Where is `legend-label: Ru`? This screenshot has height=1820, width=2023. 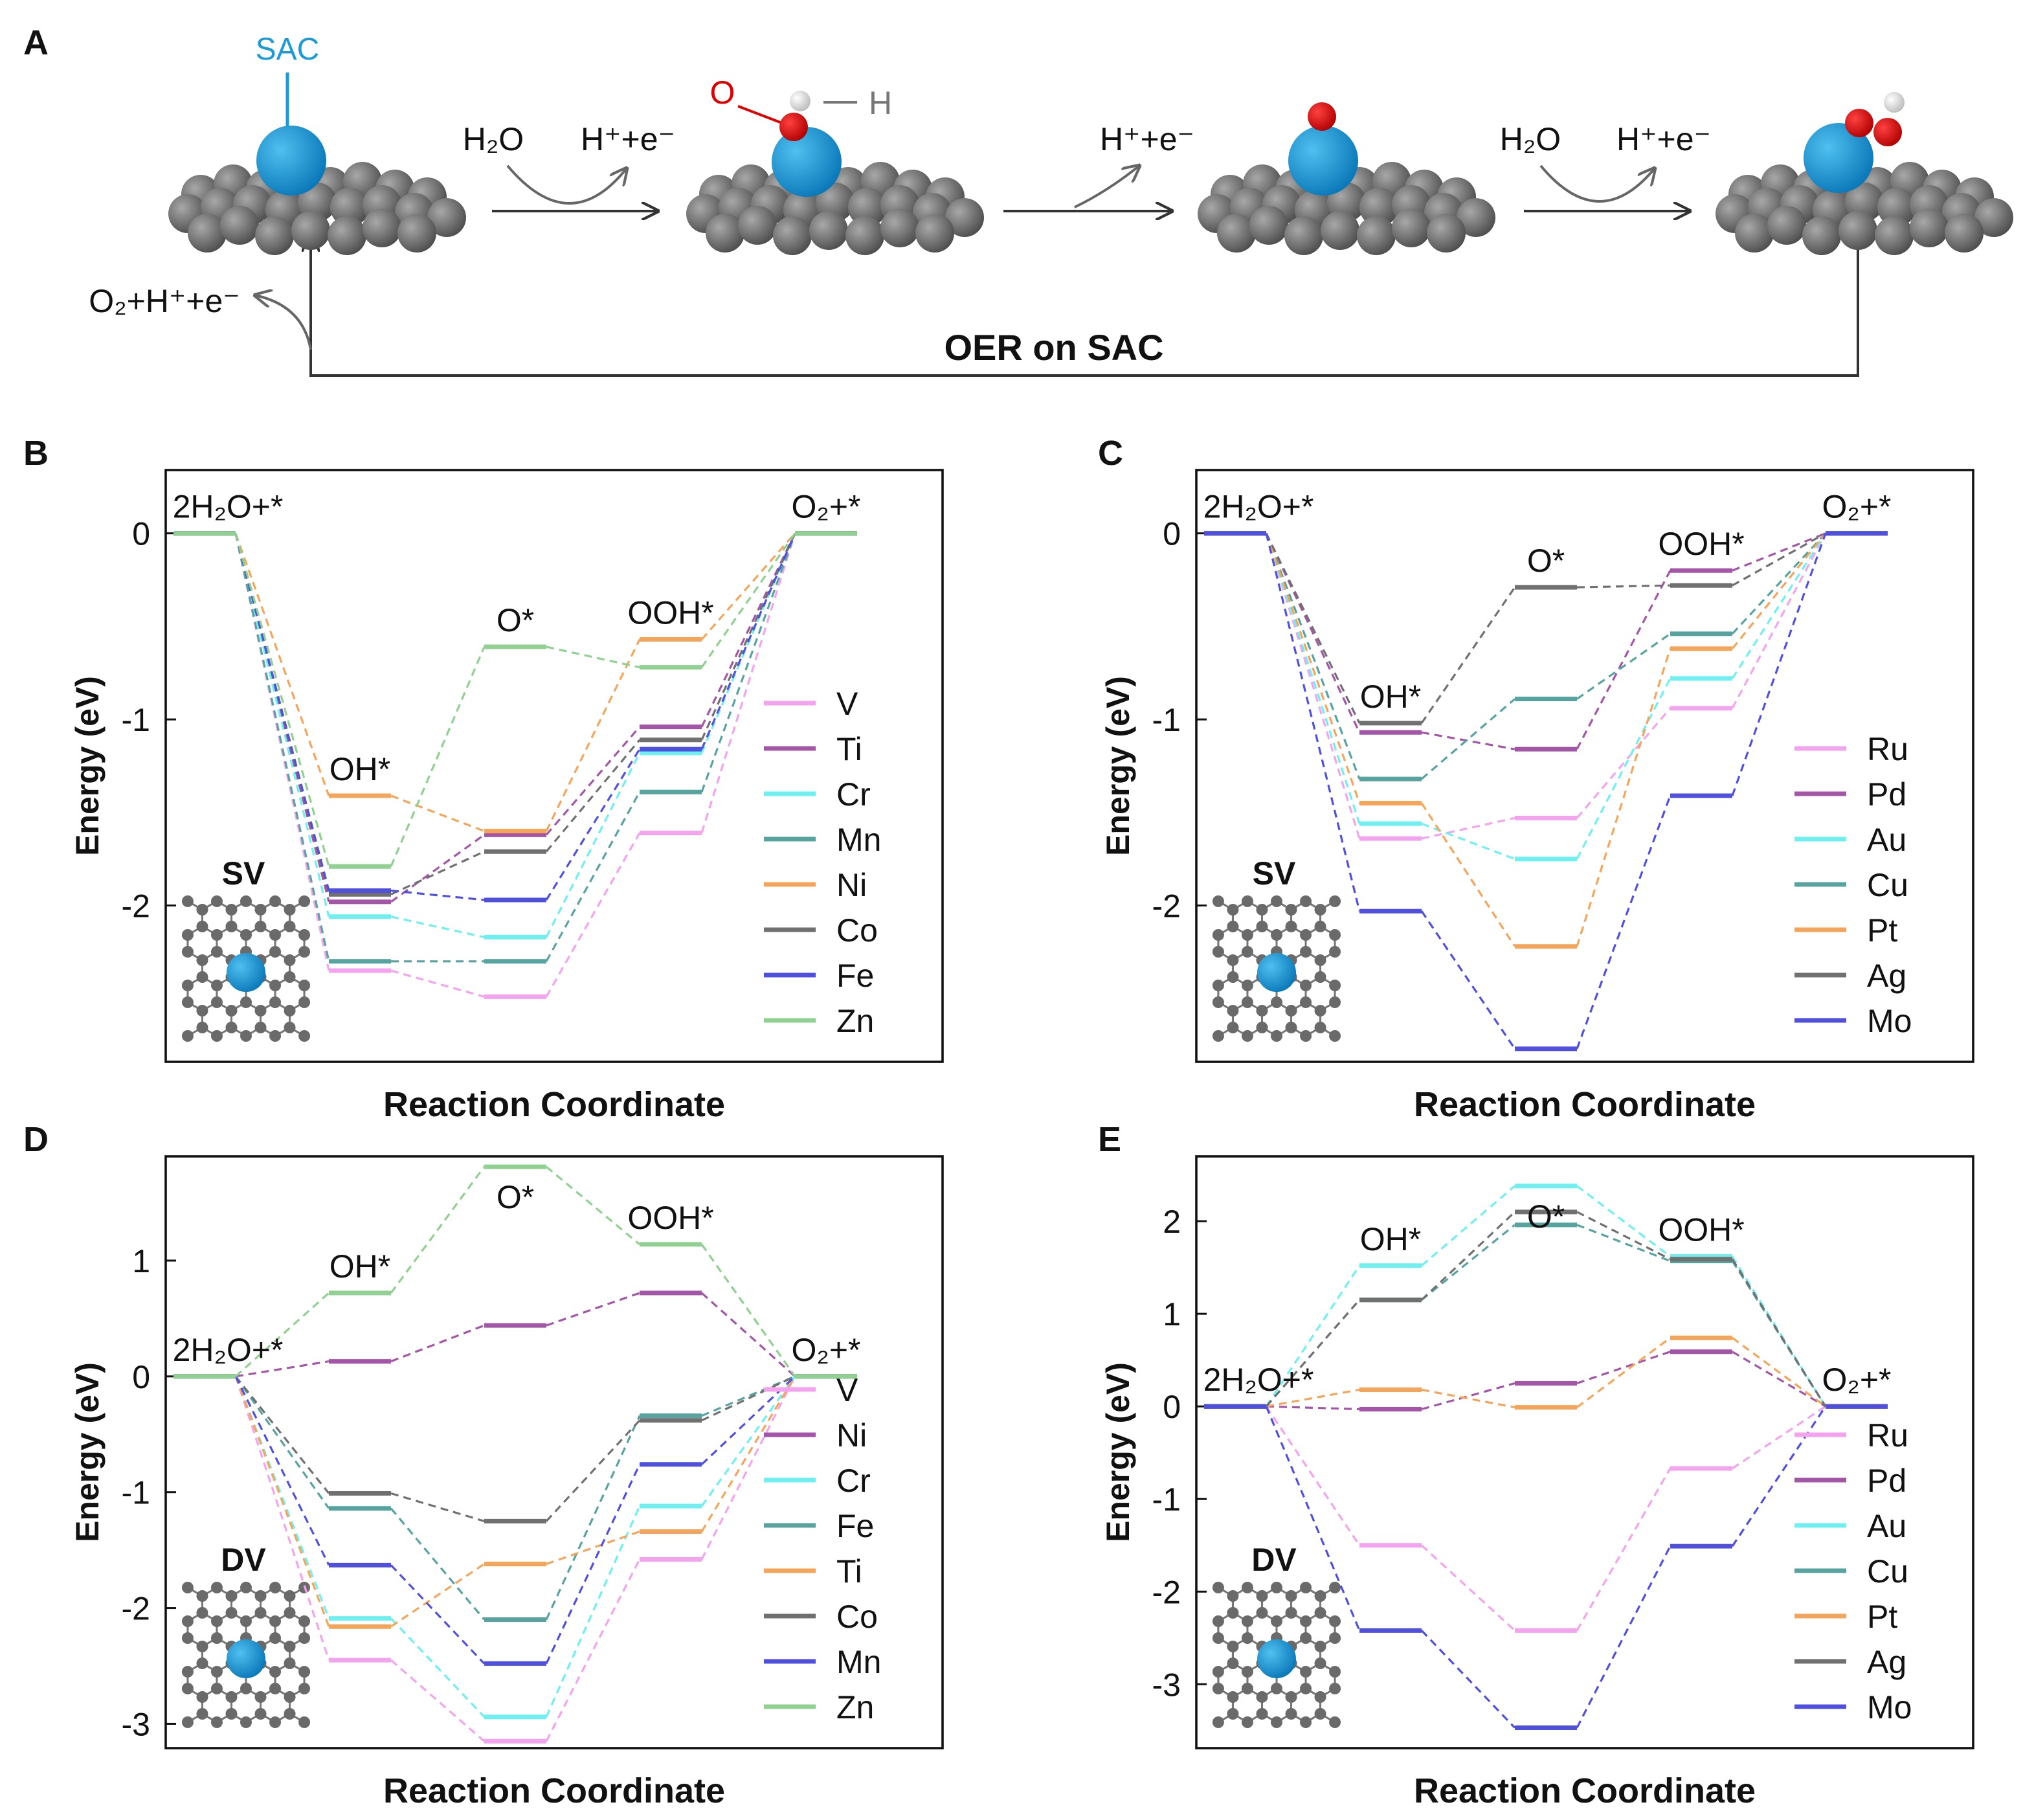
legend-label: Ru is located at coordinates (1888, 749).